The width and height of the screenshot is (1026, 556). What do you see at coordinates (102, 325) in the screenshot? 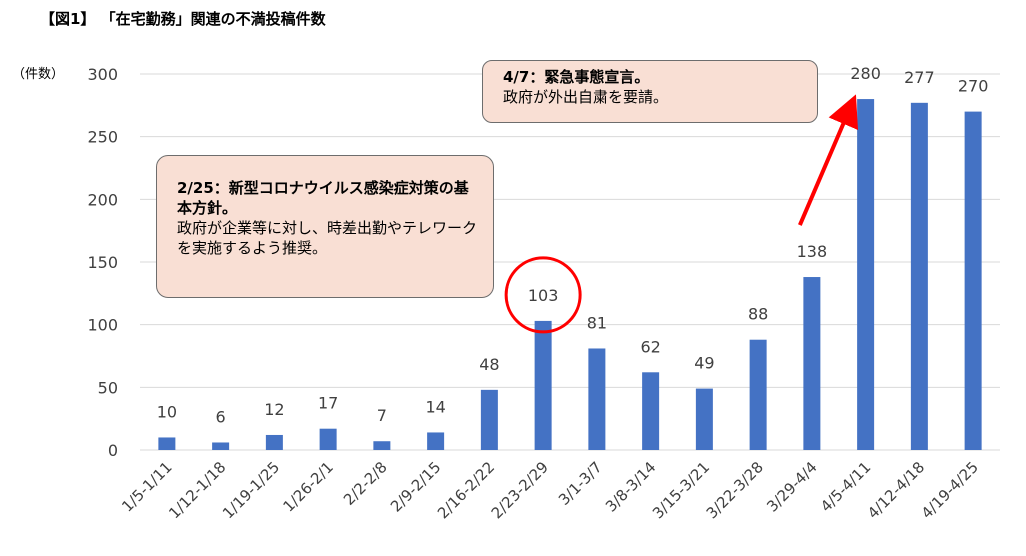
I see `y-tick-label: 100` at bounding box center [102, 325].